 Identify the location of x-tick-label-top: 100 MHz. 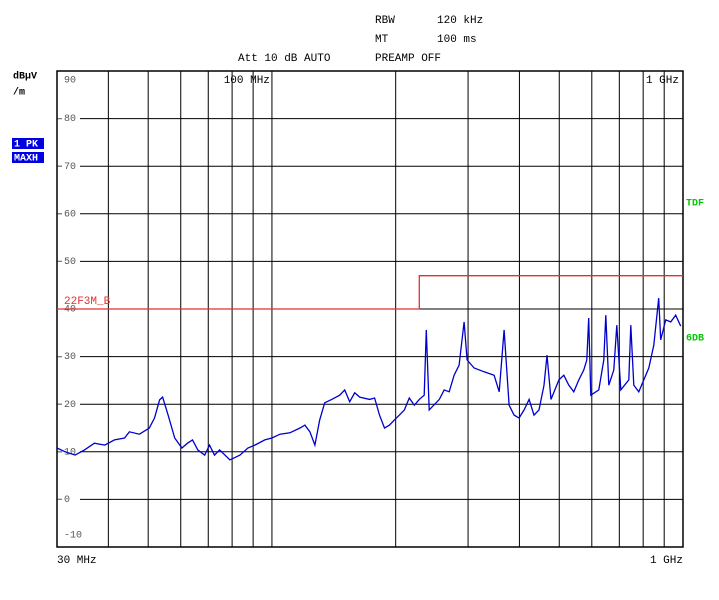
(247, 81).